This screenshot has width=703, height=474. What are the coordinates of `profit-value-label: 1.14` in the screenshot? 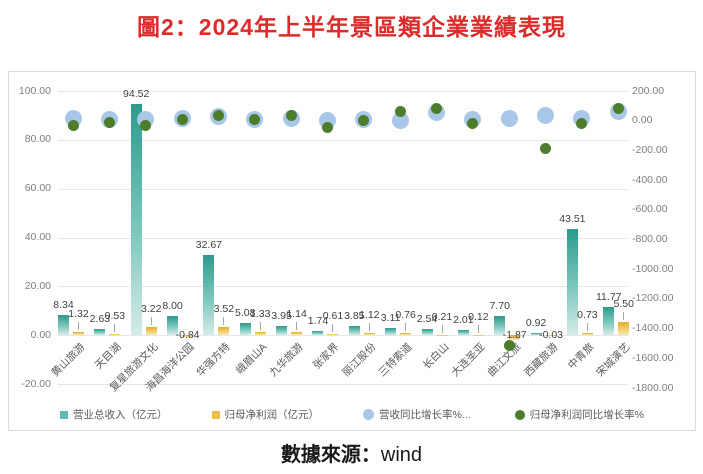 It's located at (296, 314).